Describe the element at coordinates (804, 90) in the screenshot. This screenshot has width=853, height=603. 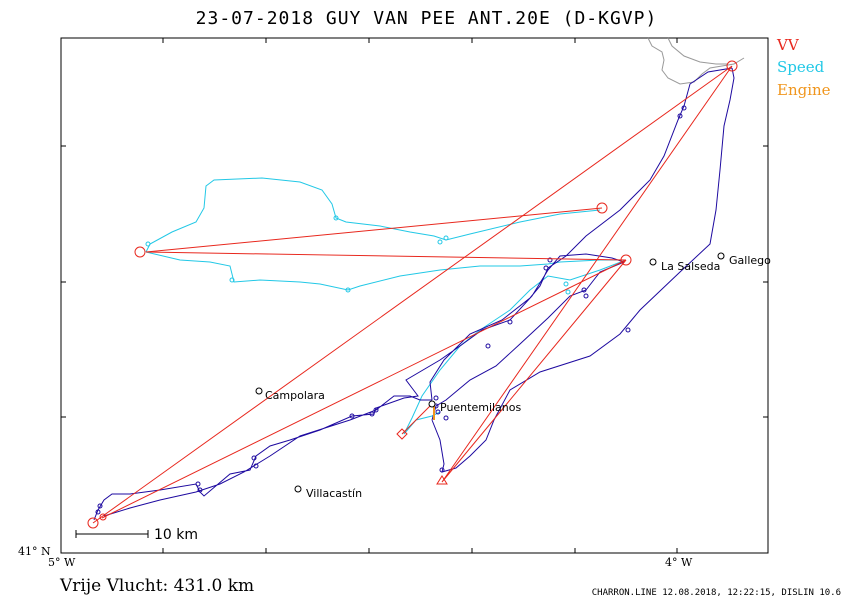
I see `legend-engine: Engine` at that location.